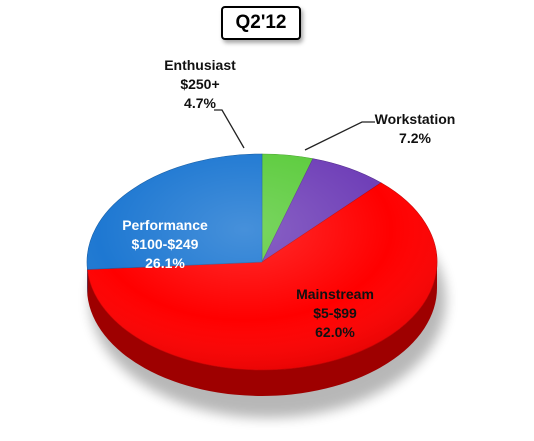  Describe the element at coordinates (415, 138) in the screenshot. I see `label-workstation-value: 7.2%` at that location.